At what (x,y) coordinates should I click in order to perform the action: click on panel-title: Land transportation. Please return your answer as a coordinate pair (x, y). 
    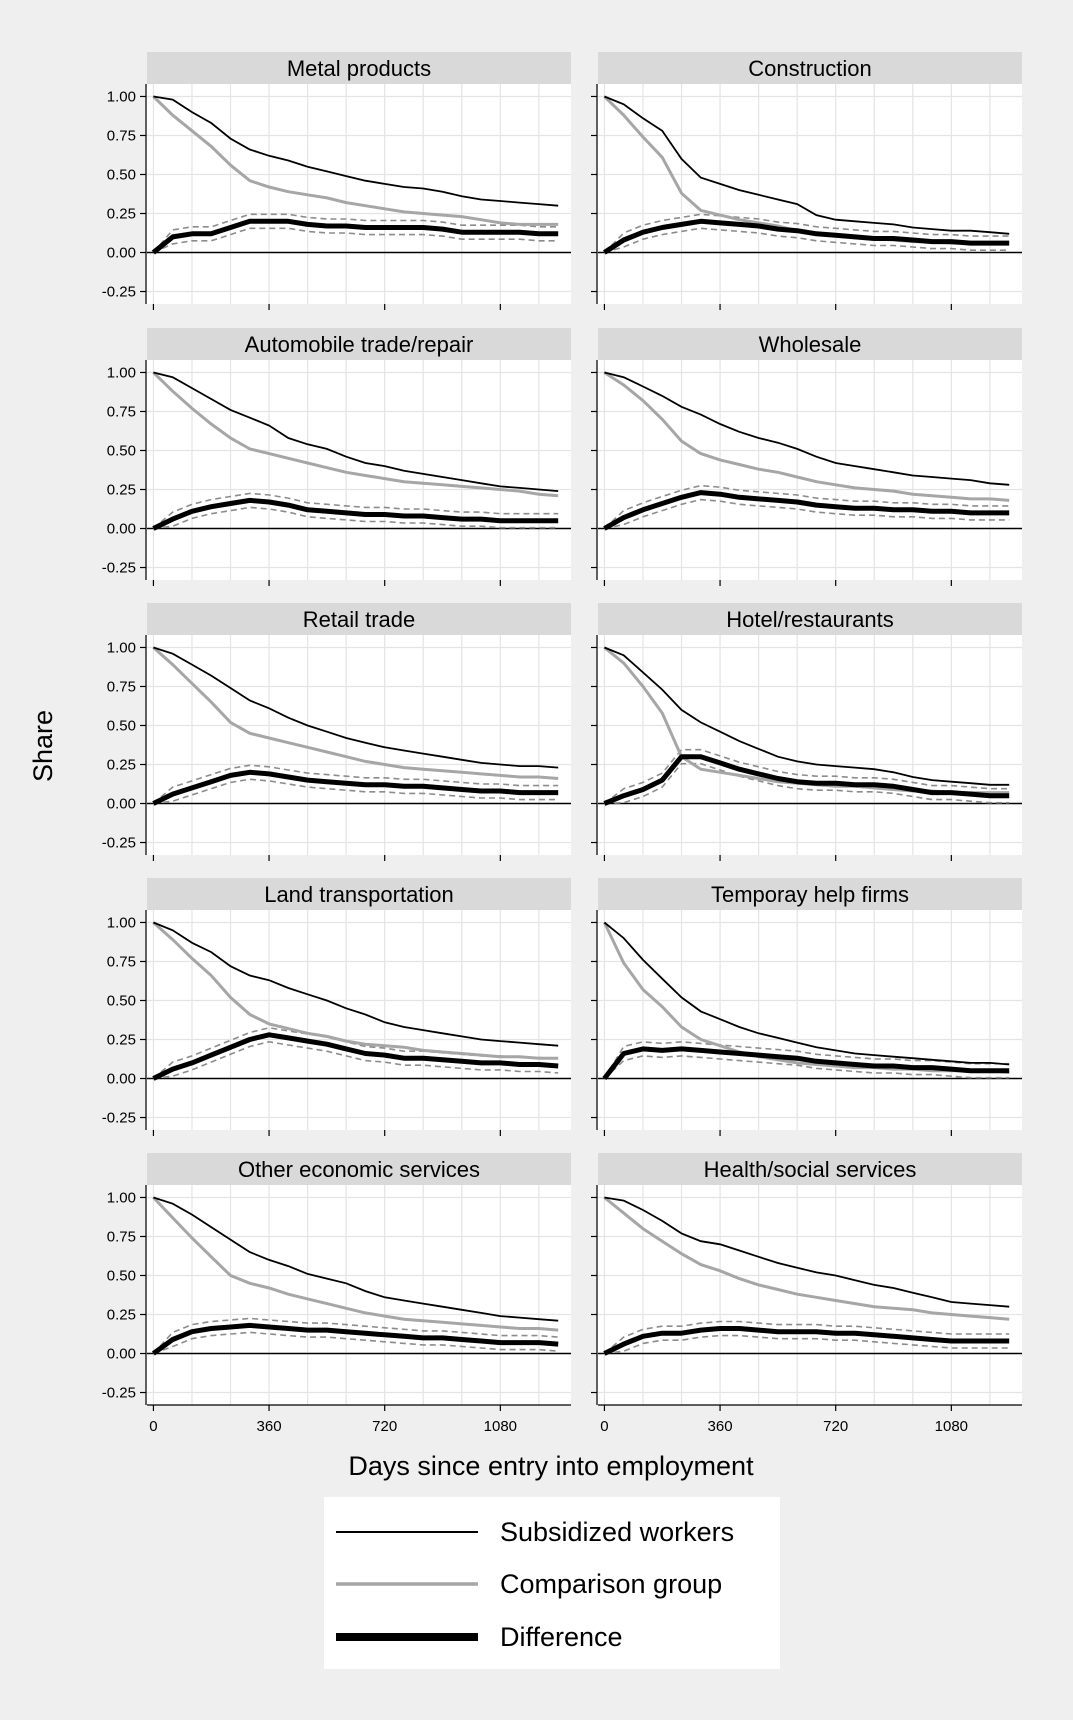
    Looking at the image, I should click on (359, 894).